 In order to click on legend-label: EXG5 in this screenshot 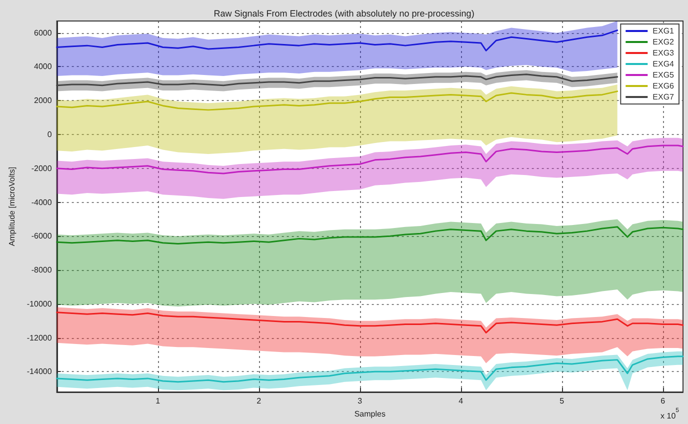, I will do `click(663, 75)`.